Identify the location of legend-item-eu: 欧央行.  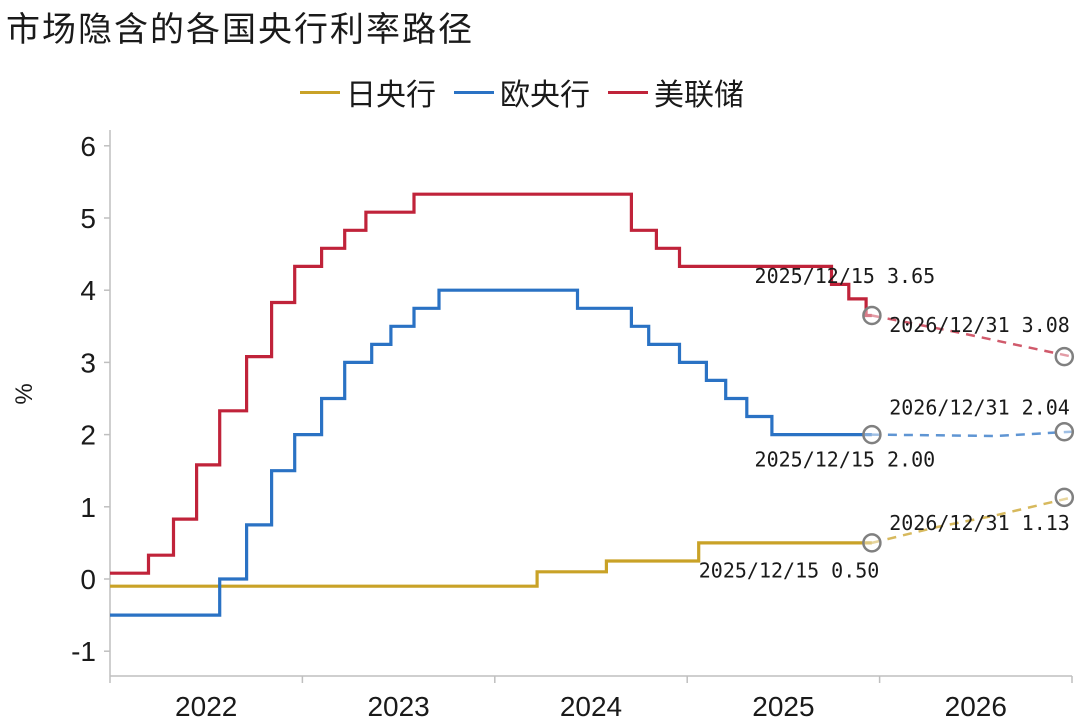
(522, 92).